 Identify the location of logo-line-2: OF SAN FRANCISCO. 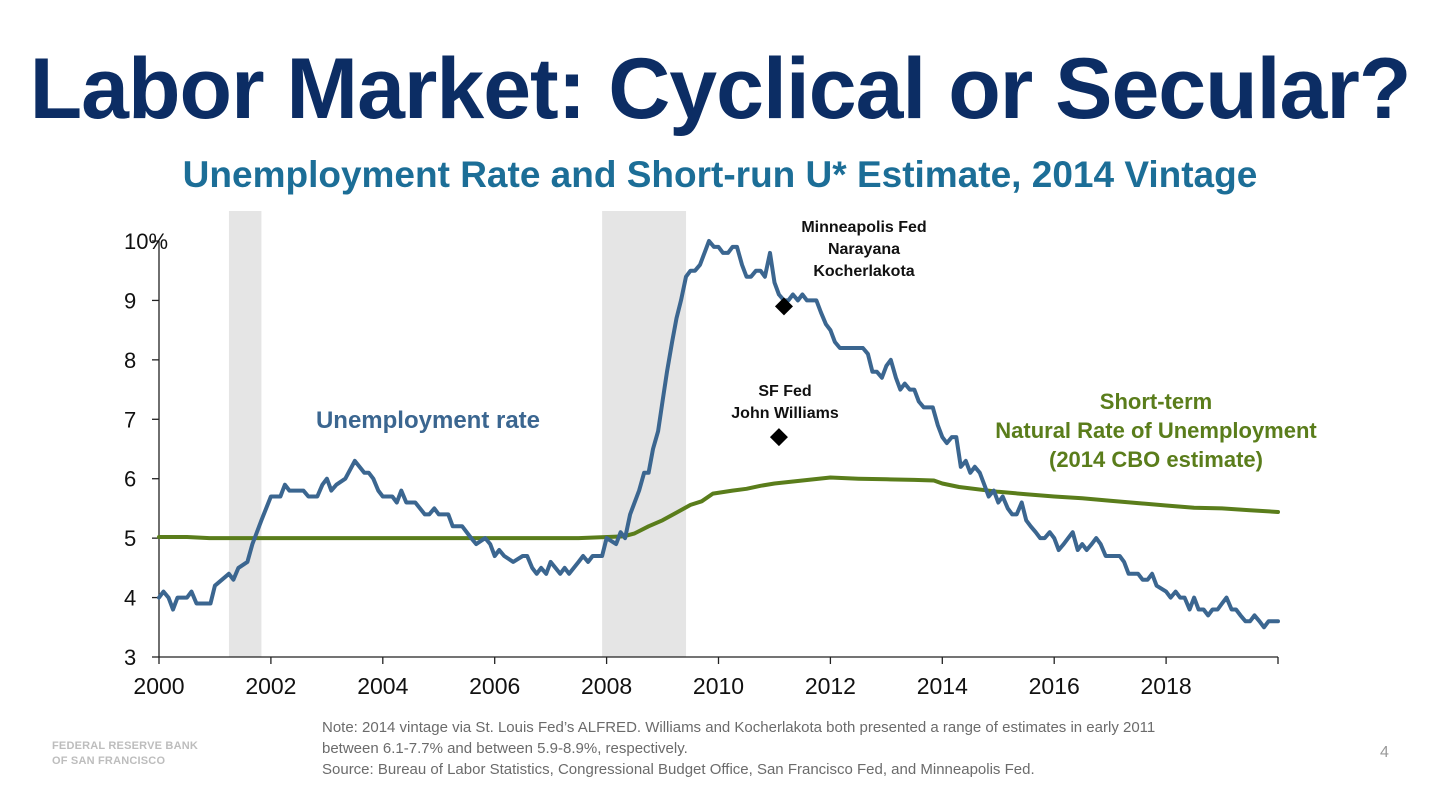
(109, 761).